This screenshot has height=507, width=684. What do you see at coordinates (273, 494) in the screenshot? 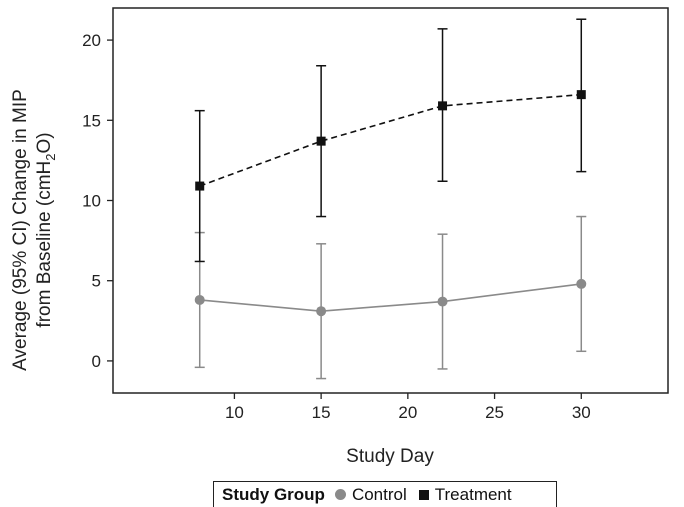
I see `legend-title: Study Group` at bounding box center [273, 494].